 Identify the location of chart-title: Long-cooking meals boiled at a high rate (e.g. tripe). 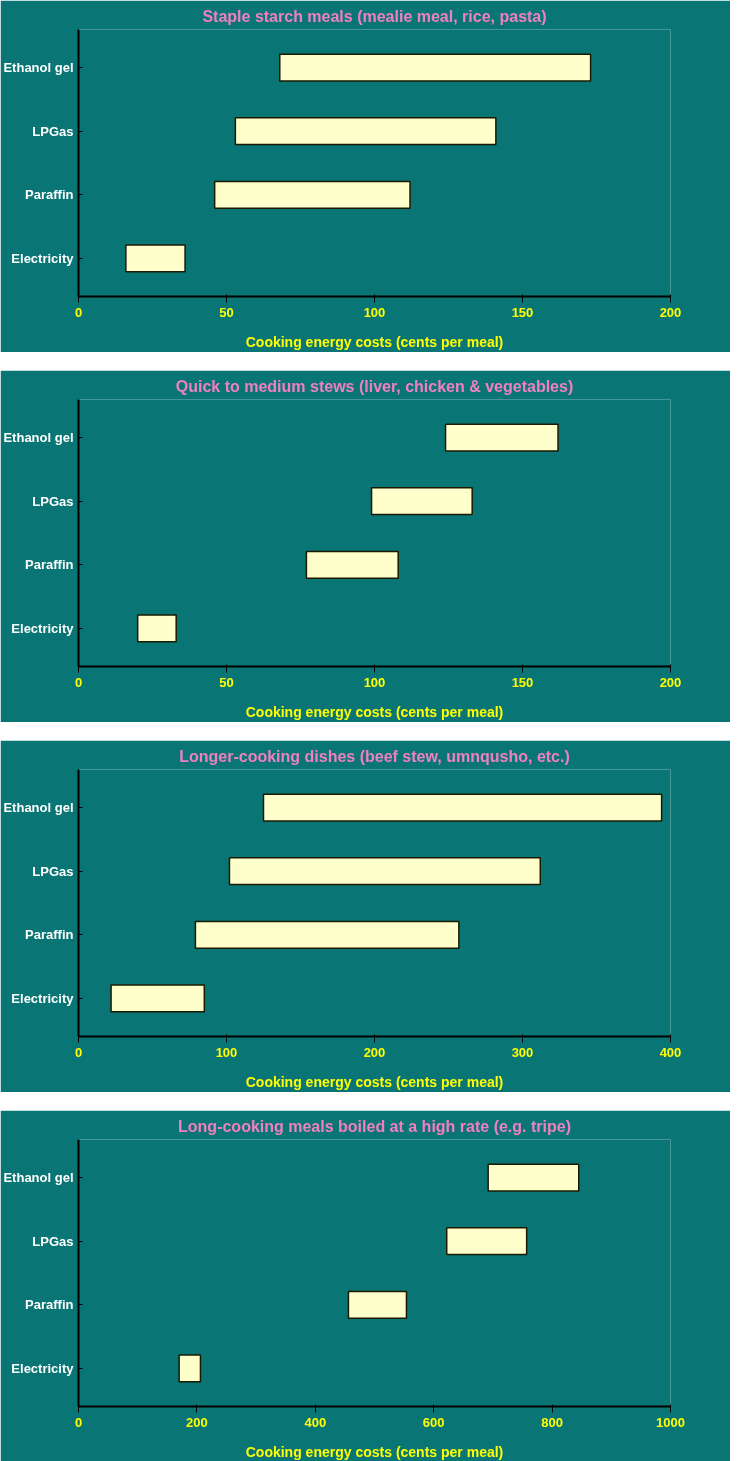
(374, 1126).